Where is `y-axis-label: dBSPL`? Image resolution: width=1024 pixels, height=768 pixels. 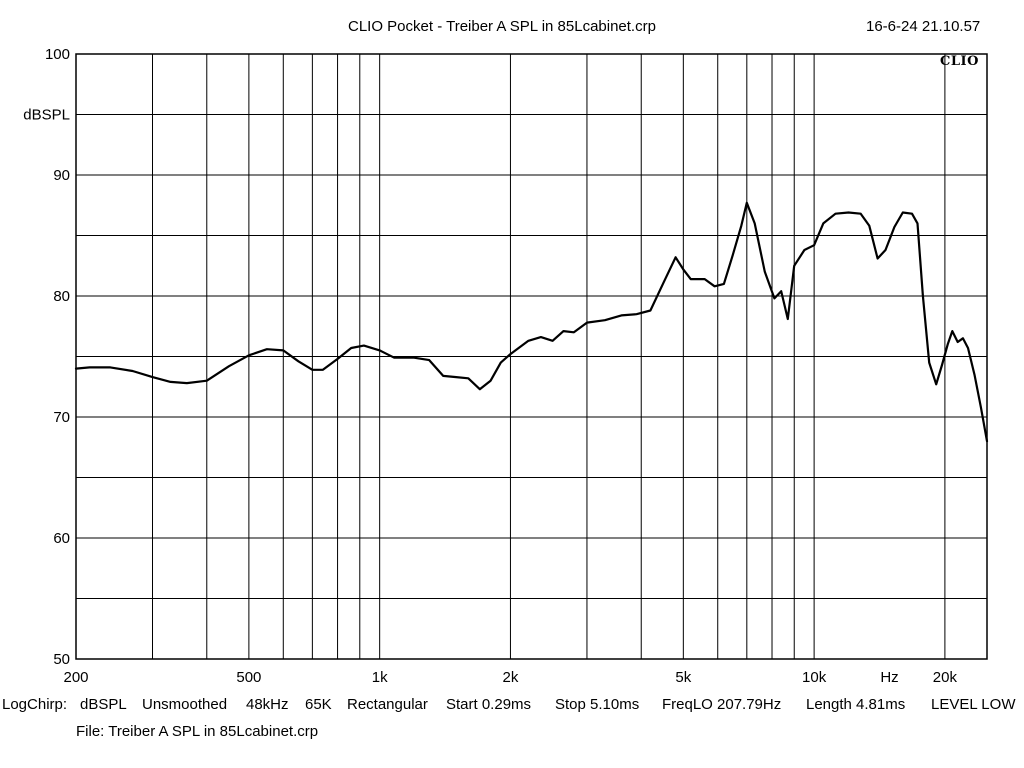 y-axis-label: dBSPL is located at coordinates (46, 115).